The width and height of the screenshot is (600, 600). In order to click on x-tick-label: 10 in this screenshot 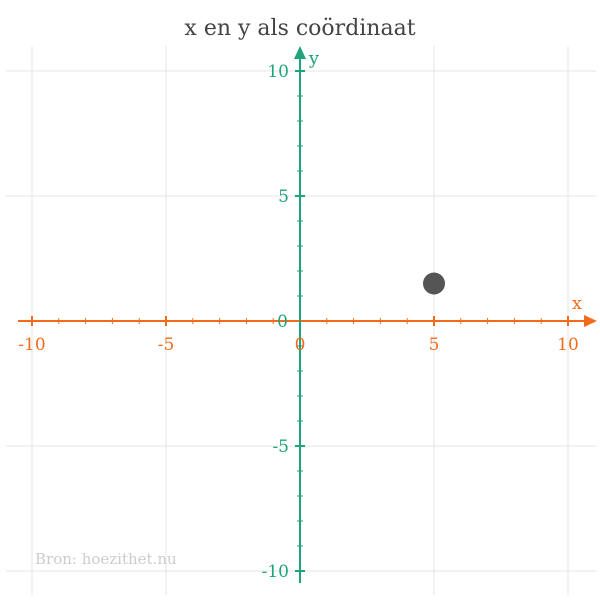, I will do `click(568, 345)`.